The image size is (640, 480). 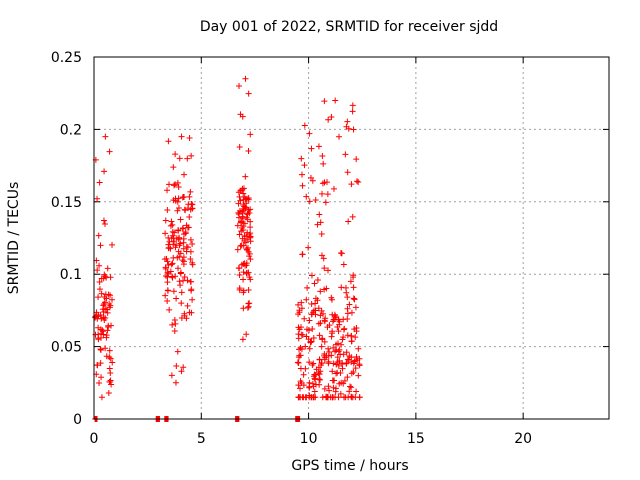 I want to click on x-tick-label: 20, so click(x=523, y=439).